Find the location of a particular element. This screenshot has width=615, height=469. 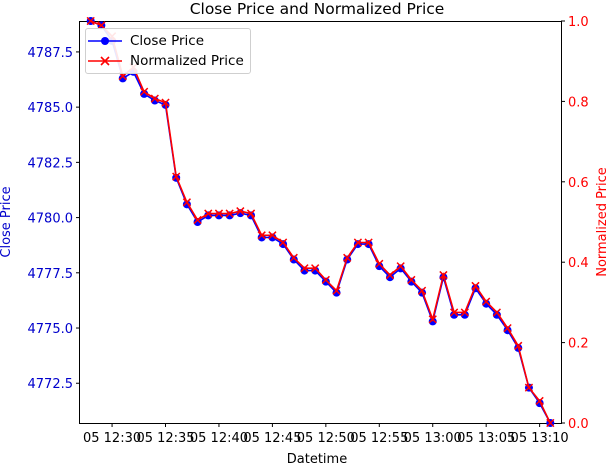

left-y-axis-label: Close Price is located at coordinates (7, 221).